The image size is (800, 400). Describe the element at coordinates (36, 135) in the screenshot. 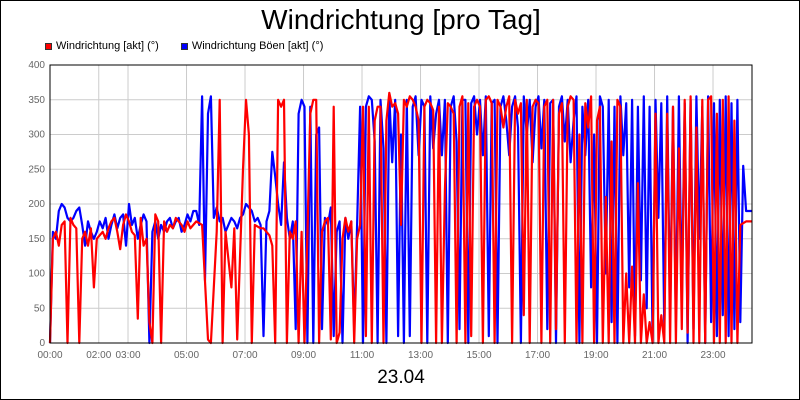

I see `y-tick-label: 300` at that location.